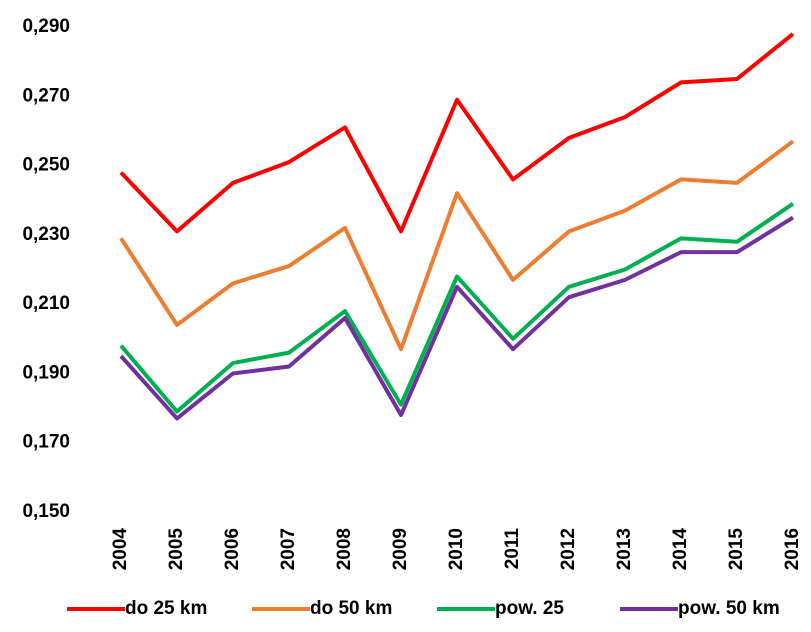  What do you see at coordinates (46, 511) in the screenshot?
I see `y-tick-label: 0,150` at bounding box center [46, 511].